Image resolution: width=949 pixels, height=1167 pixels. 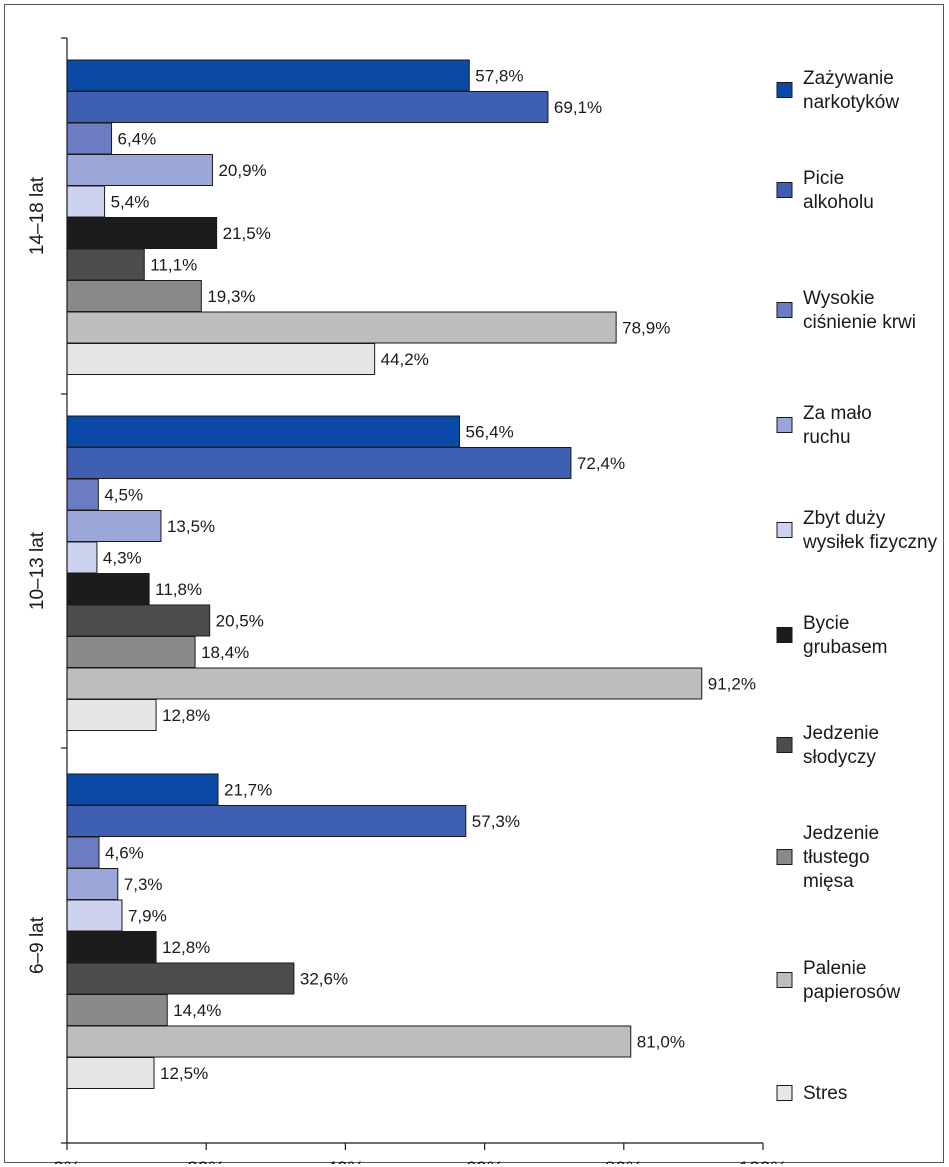 What do you see at coordinates (191, 526) in the screenshot?
I see `value-label-10-13-lat-za-malo-ruchu: 13,5%` at bounding box center [191, 526].